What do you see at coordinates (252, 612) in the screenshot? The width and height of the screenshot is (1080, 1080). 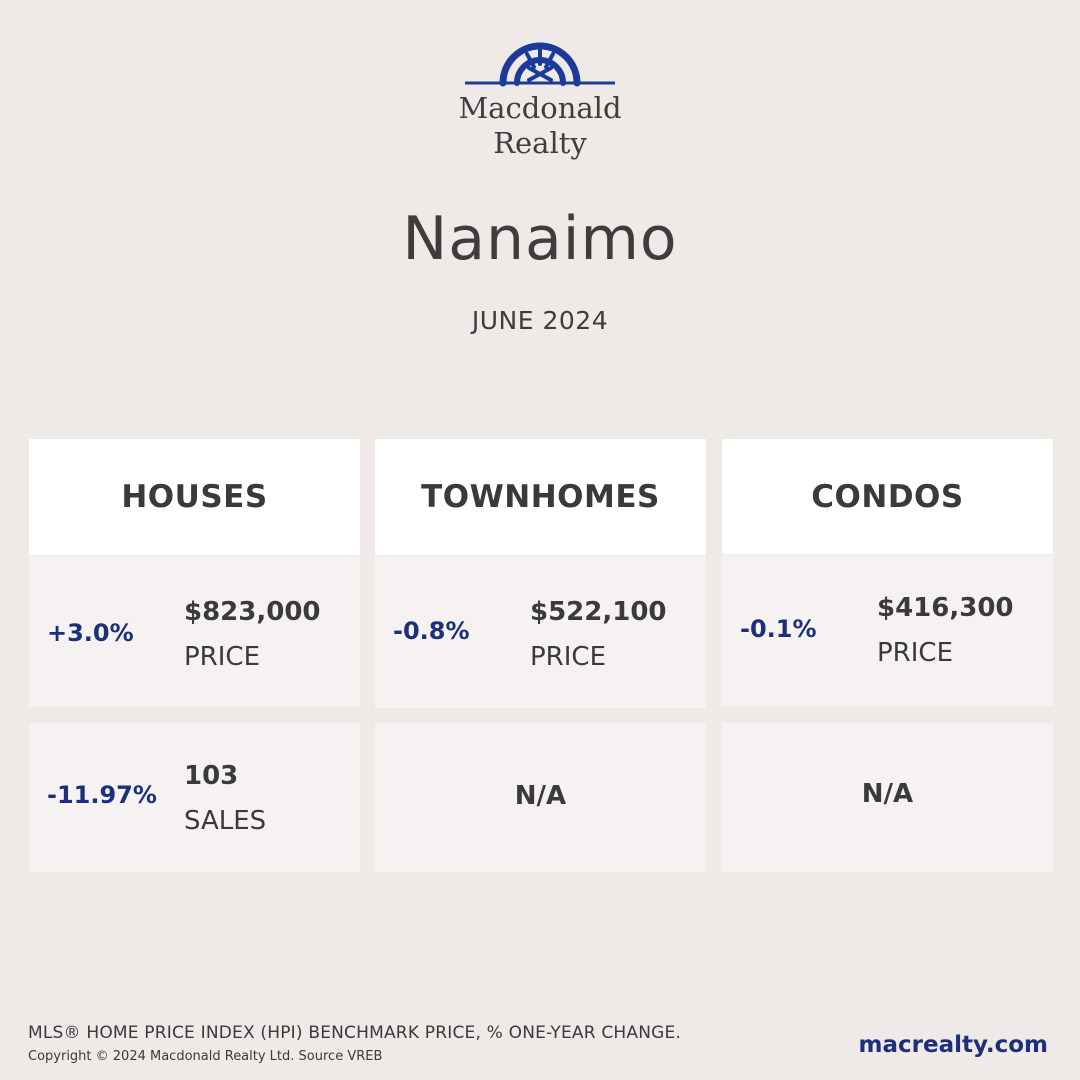 I see `price-value: $823,000` at bounding box center [252, 612].